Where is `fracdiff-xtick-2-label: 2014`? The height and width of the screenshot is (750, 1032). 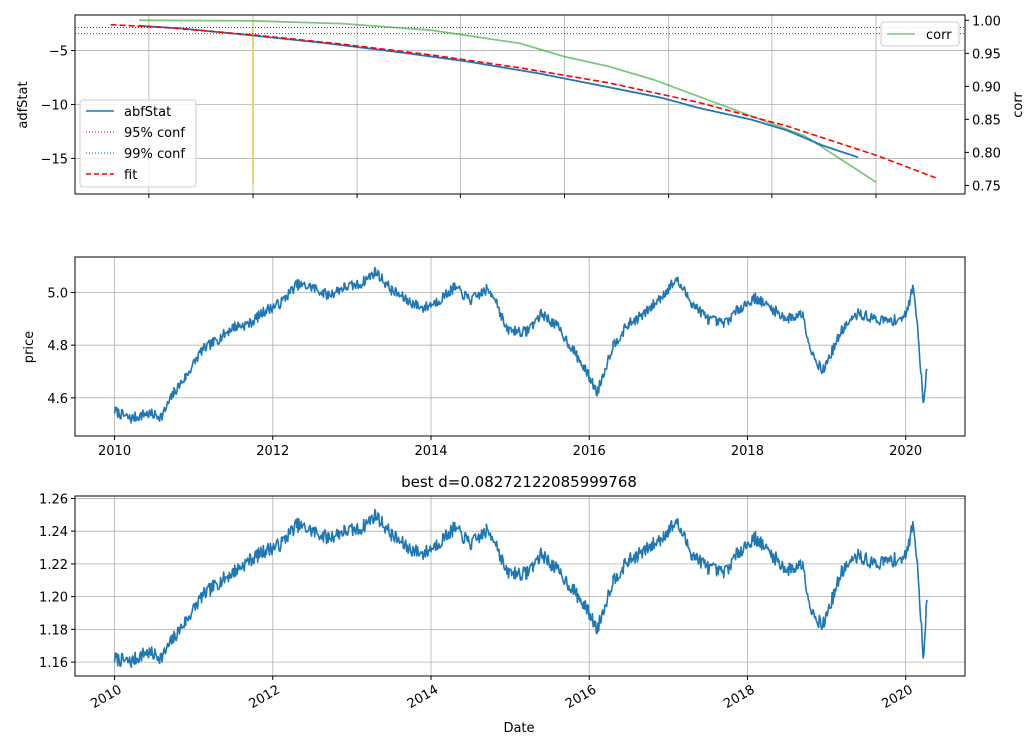 fracdiff-xtick-2-label: 2014 is located at coordinates (423, 697).